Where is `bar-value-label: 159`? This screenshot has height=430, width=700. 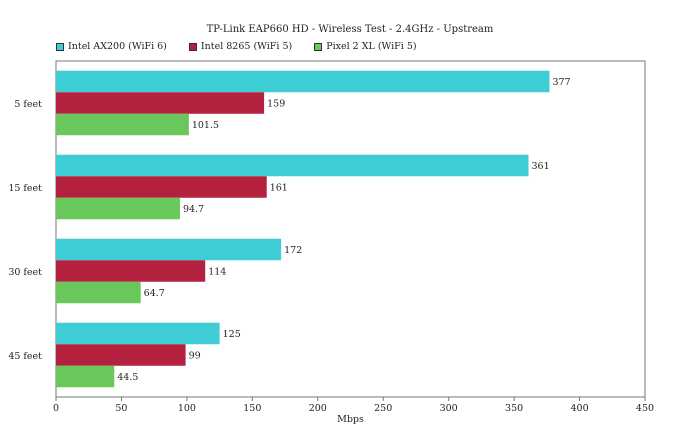 bar-value-label: 159 is located at coordinates (276, 104).